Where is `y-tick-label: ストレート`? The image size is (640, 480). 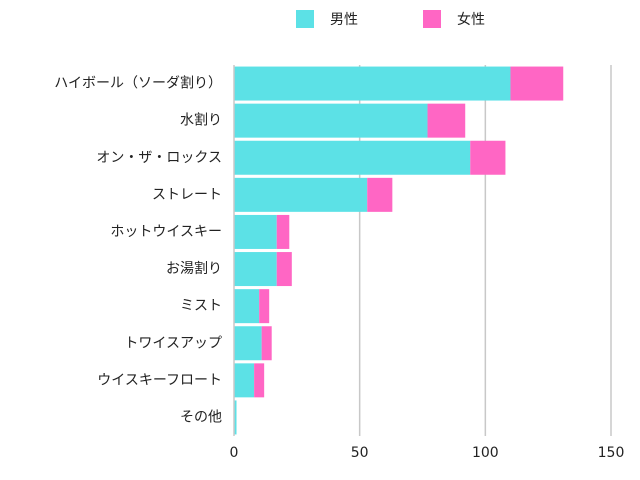 y-tick-label: ストレート is located at coordinates (187, 195).